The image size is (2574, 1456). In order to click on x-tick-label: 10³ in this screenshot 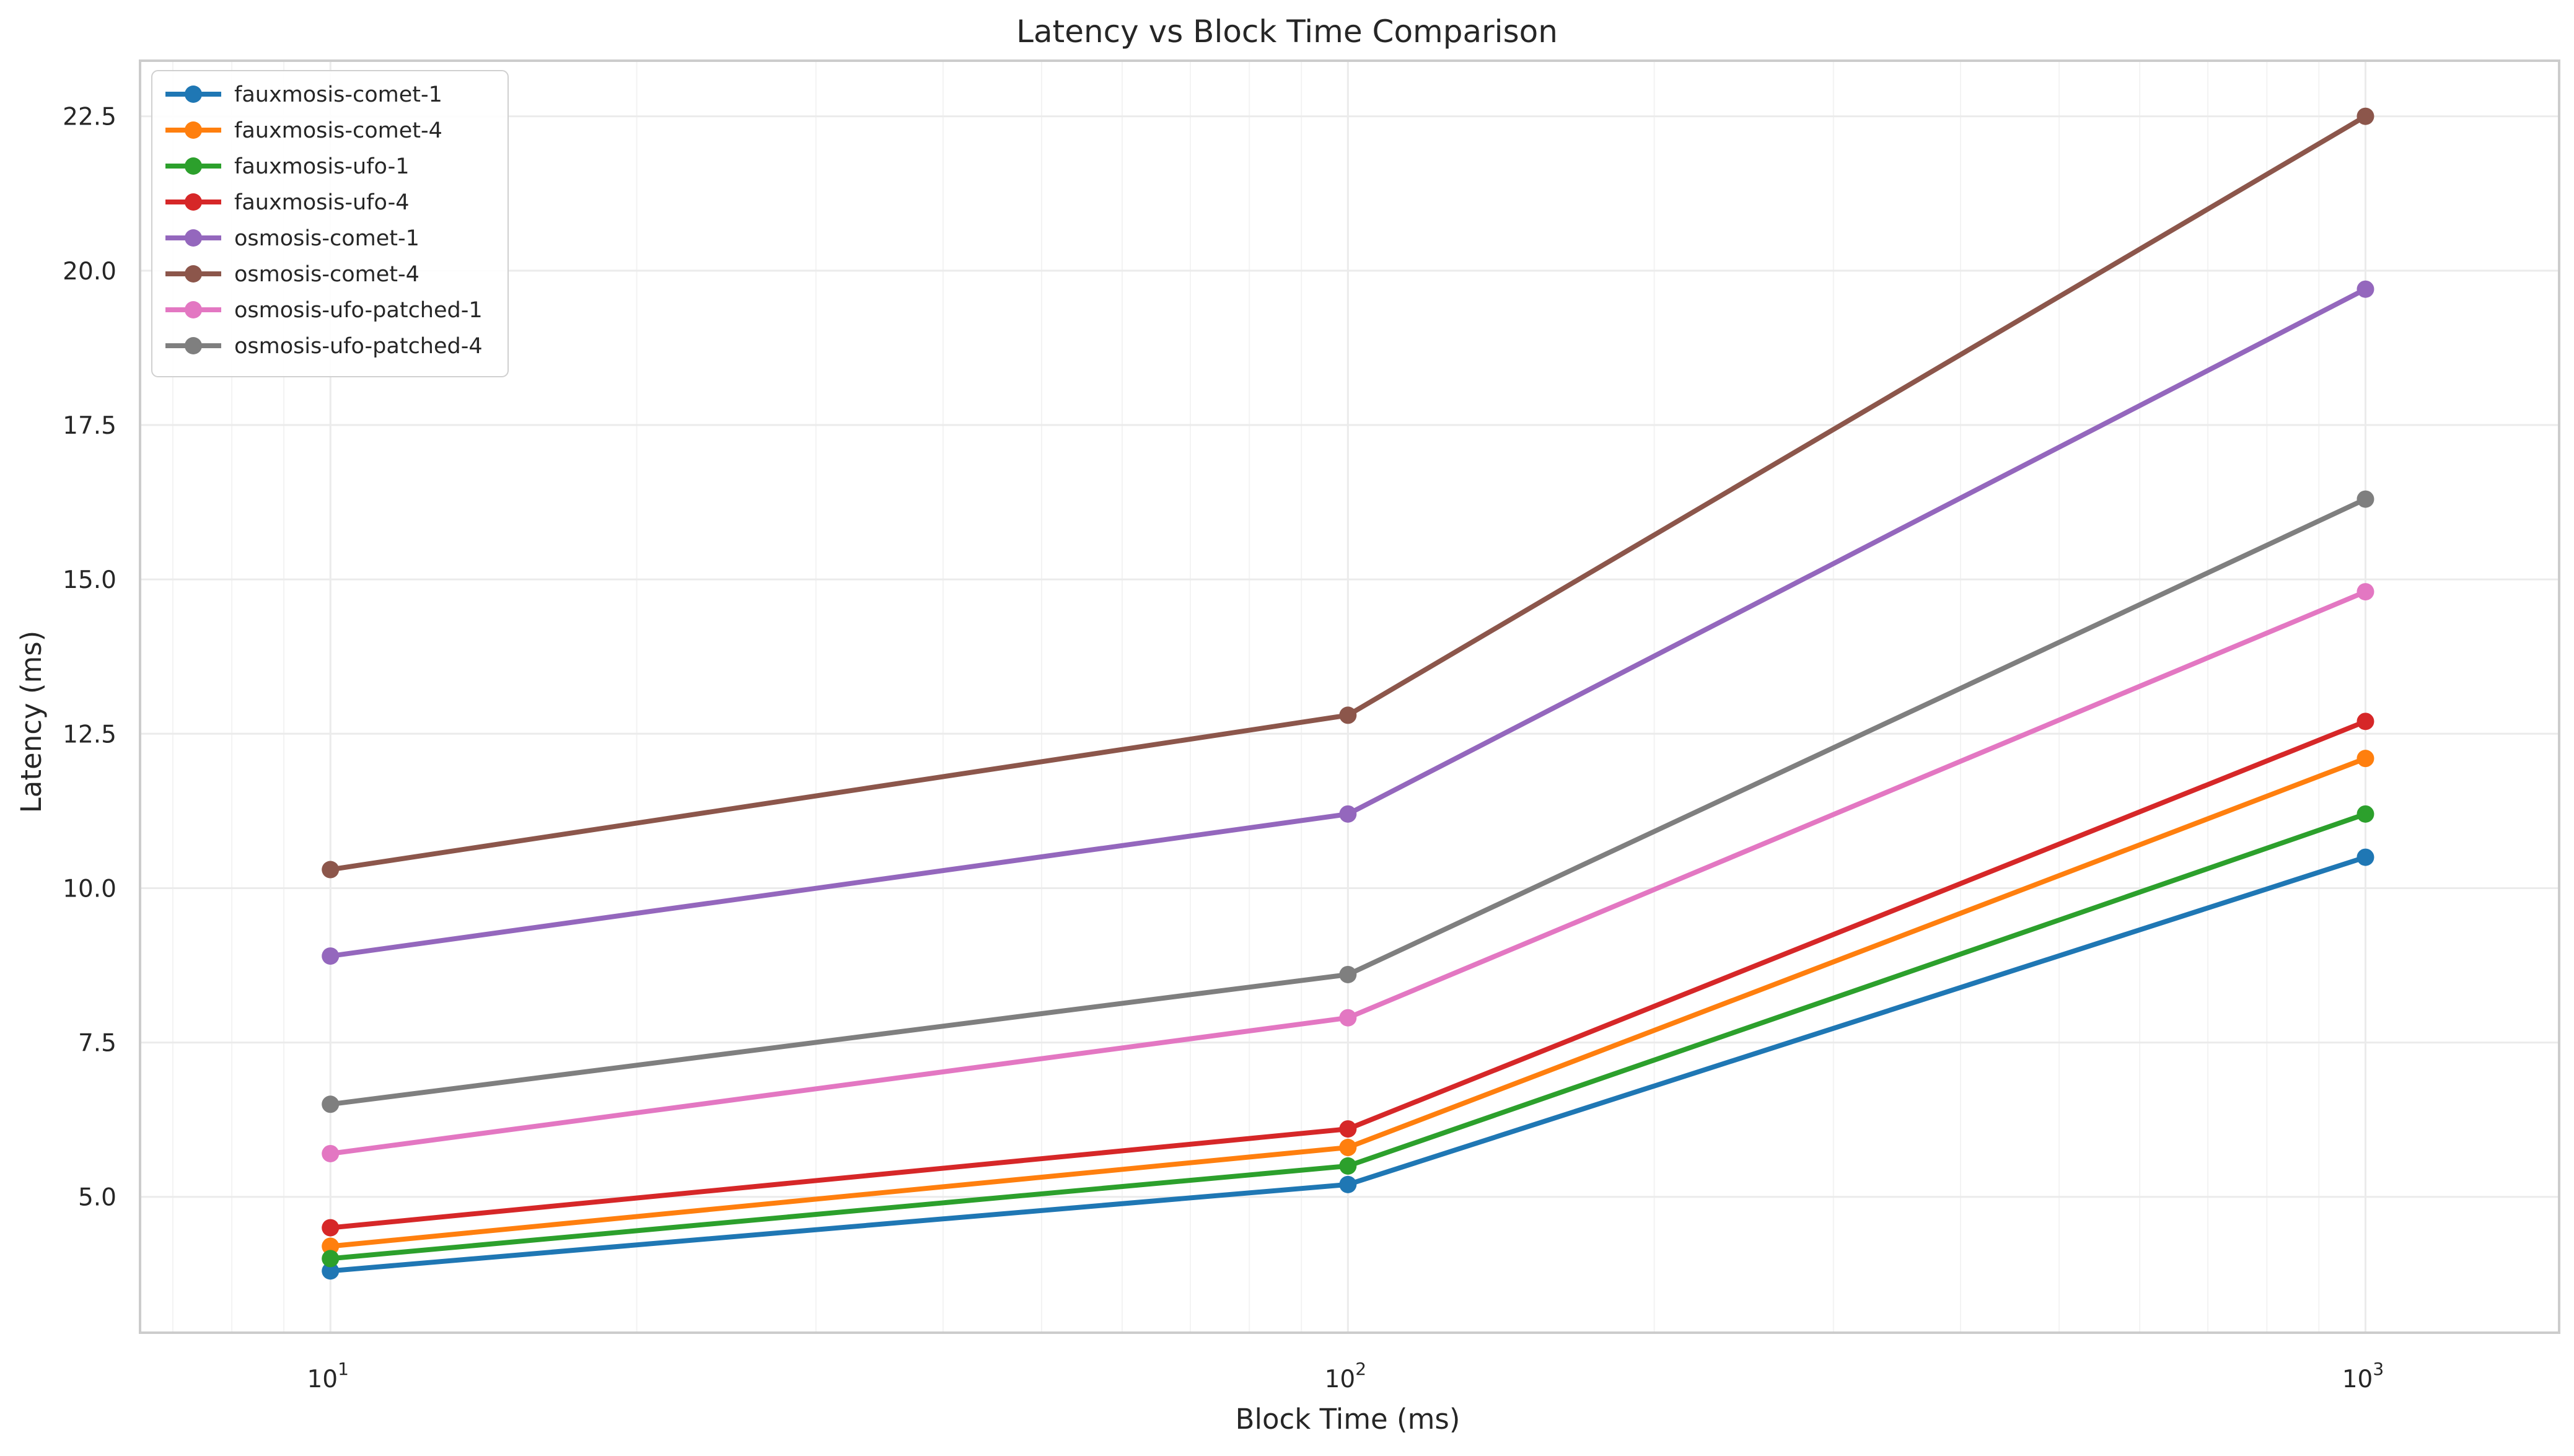, I will do `click(2363, 1376)`.